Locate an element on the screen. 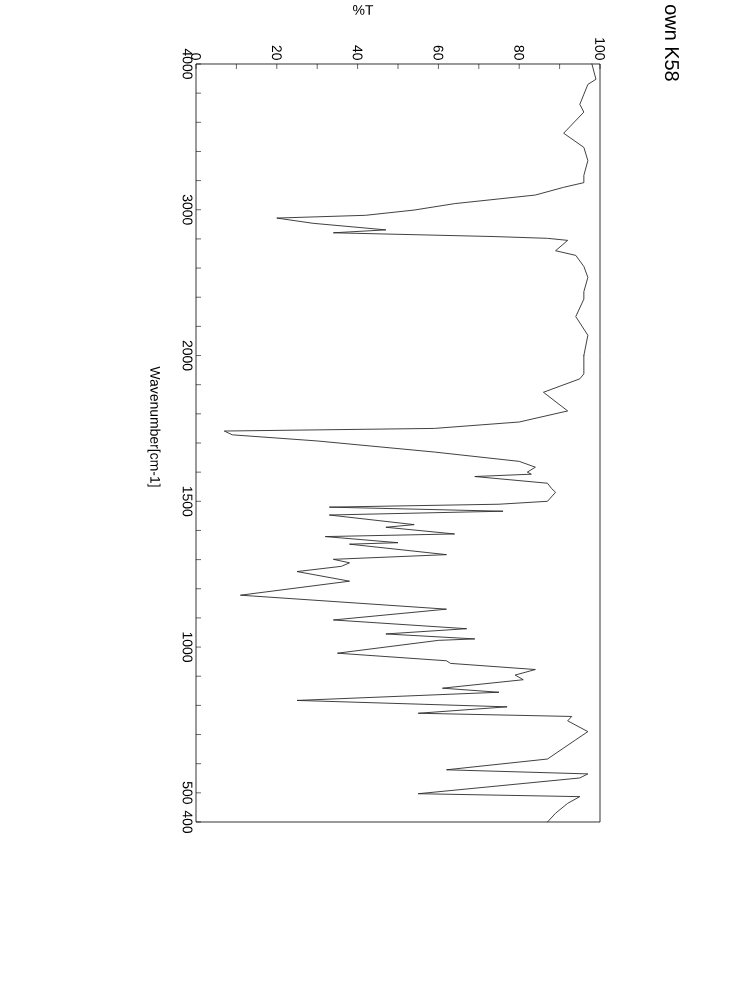  x-axis-title: %T is located at coordinates (363, 10).